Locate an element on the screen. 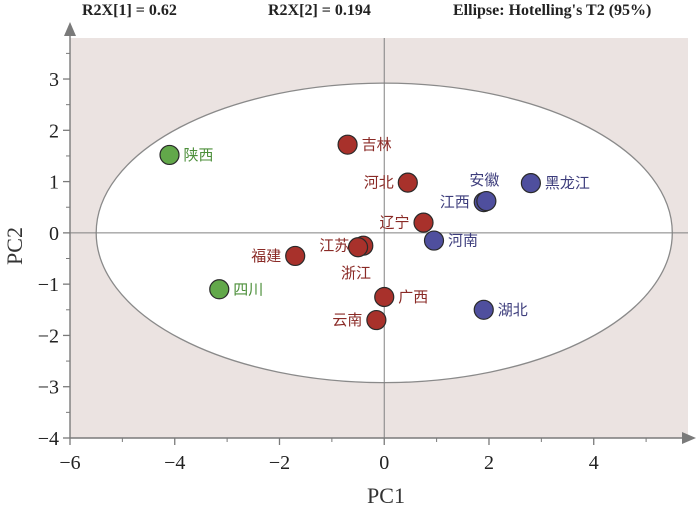 The height and width of the screenshot is (519, 700). y-tick-label: −2 is located at coordinates (48, 336).